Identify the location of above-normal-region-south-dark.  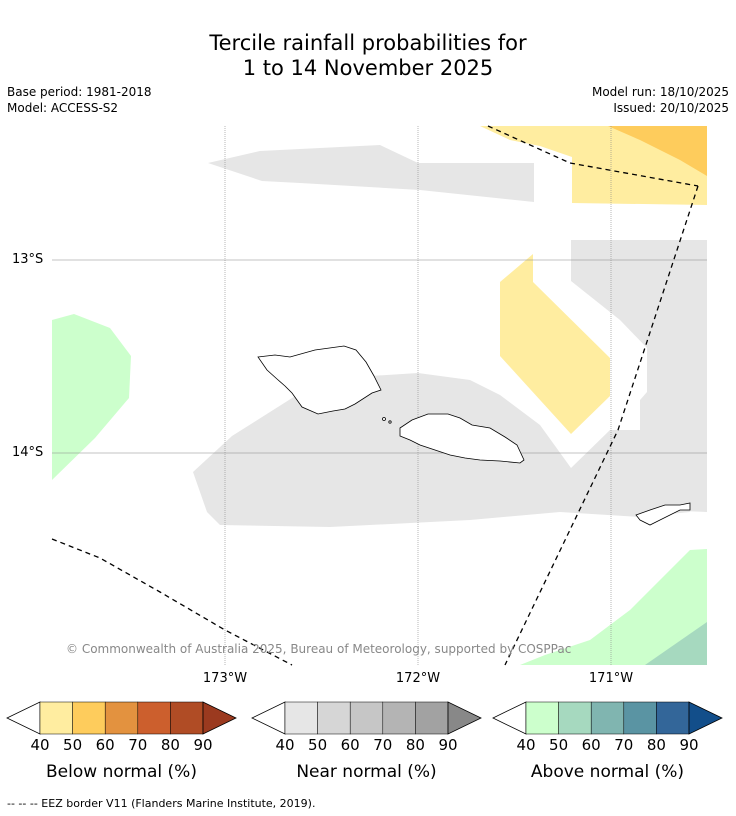
(676, 643).